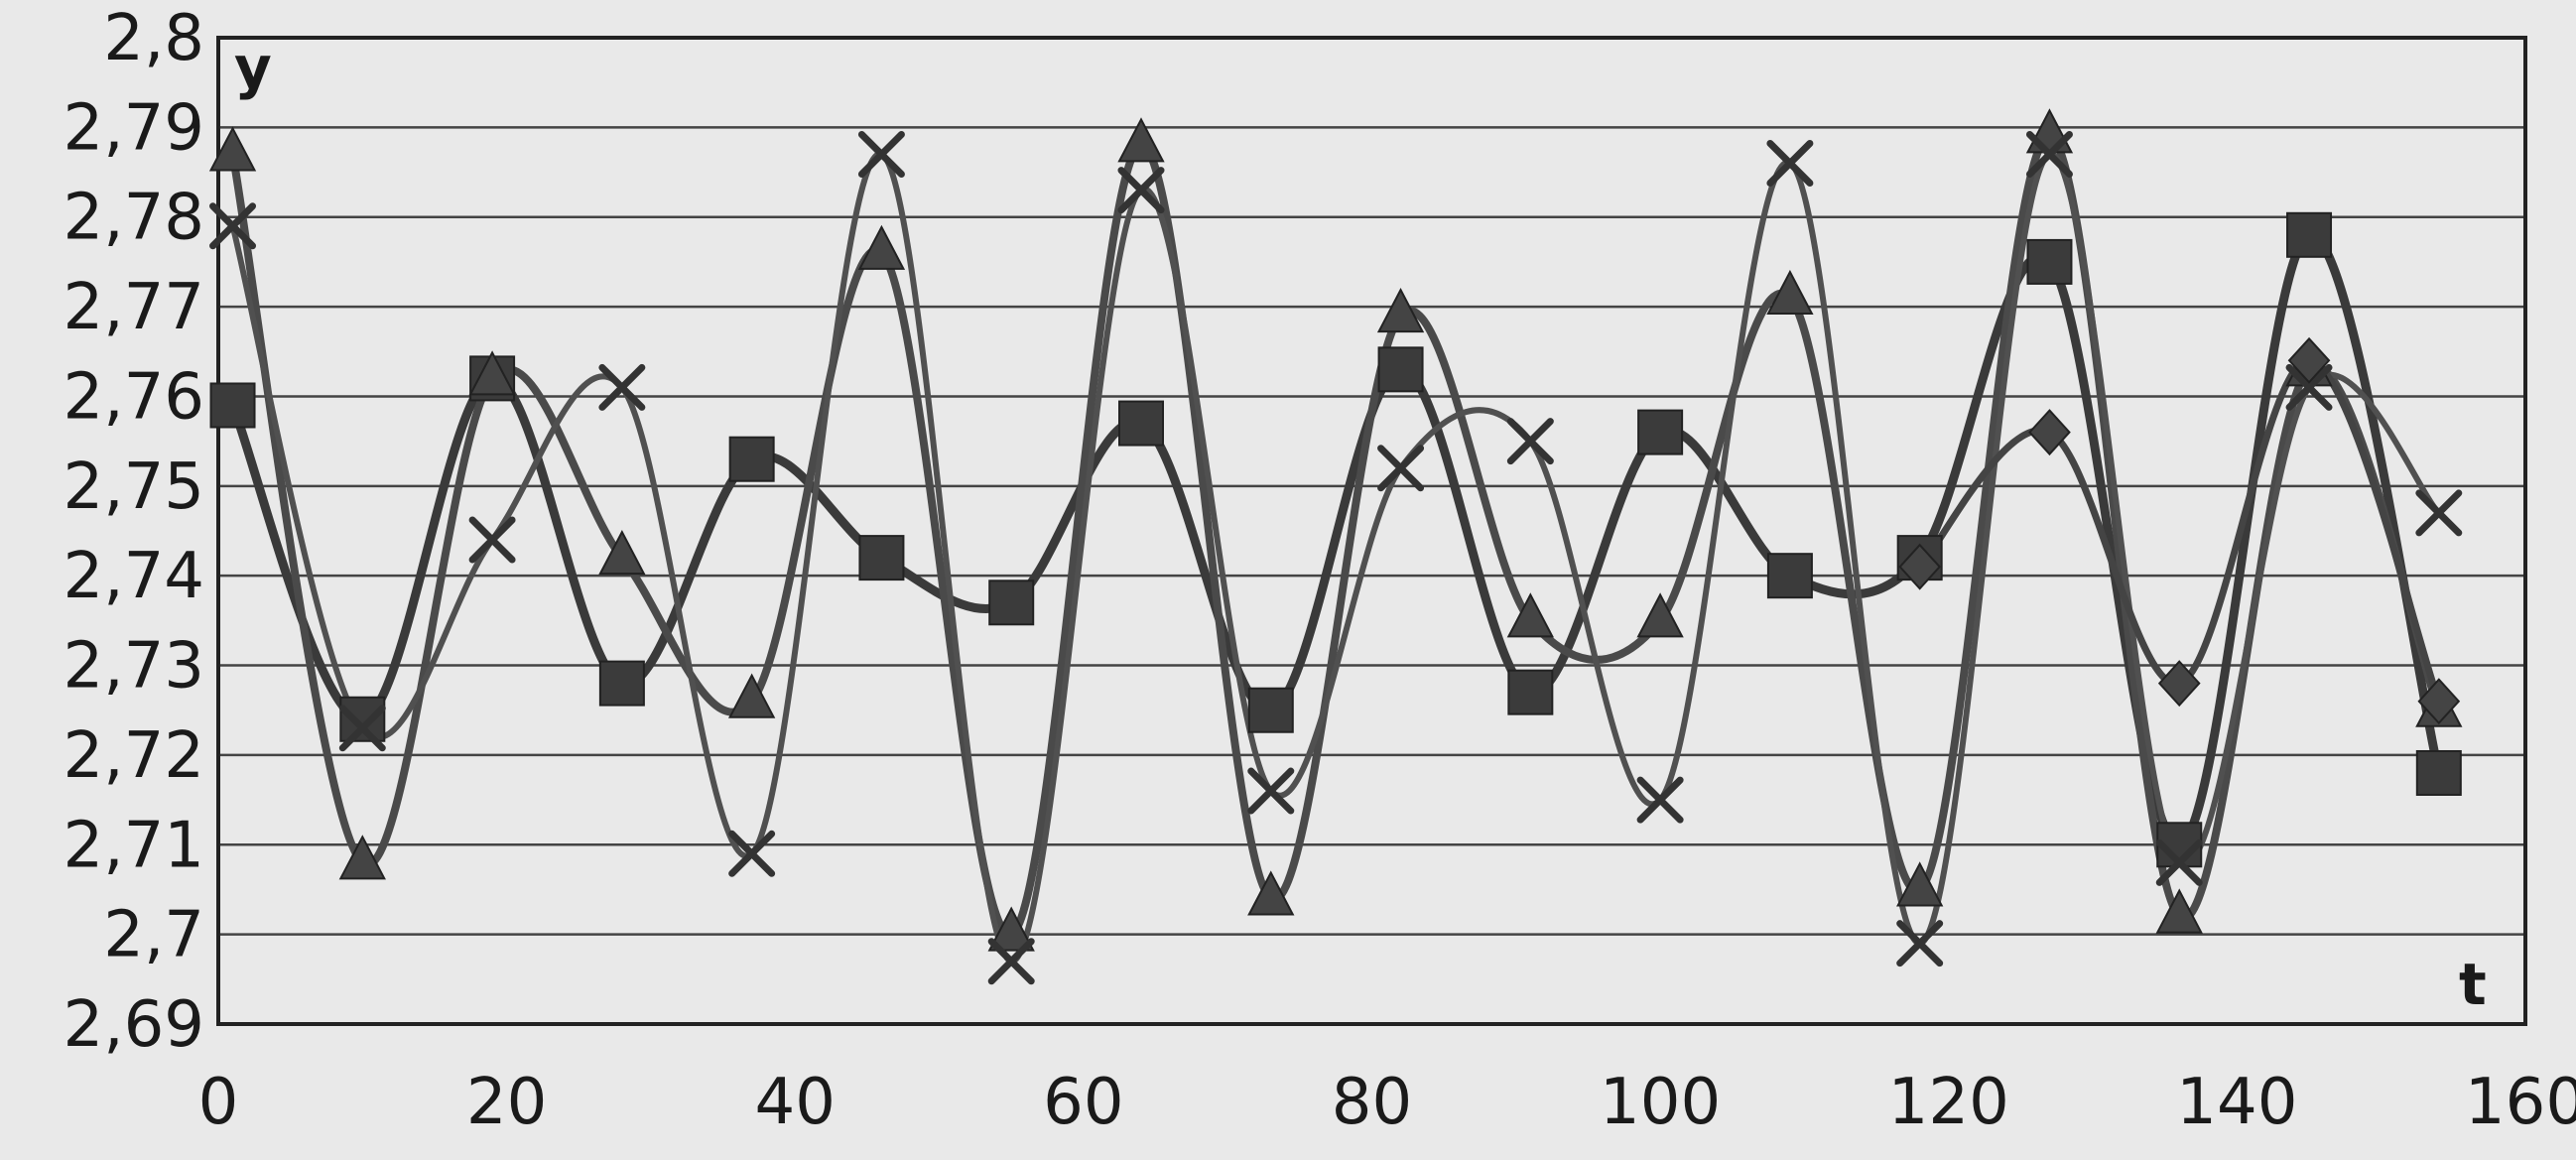 This screenshot has height=1160, width=2576. I want to click on x-axis-label: t, so click(2473, 984).